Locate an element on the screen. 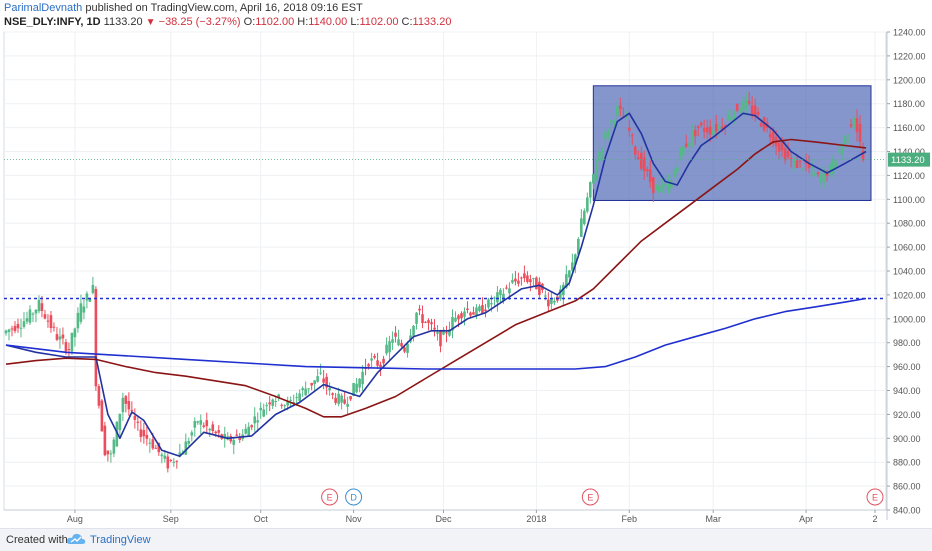 The image size is (932, 551). close-label: C: is located at coordinates (407, 22).